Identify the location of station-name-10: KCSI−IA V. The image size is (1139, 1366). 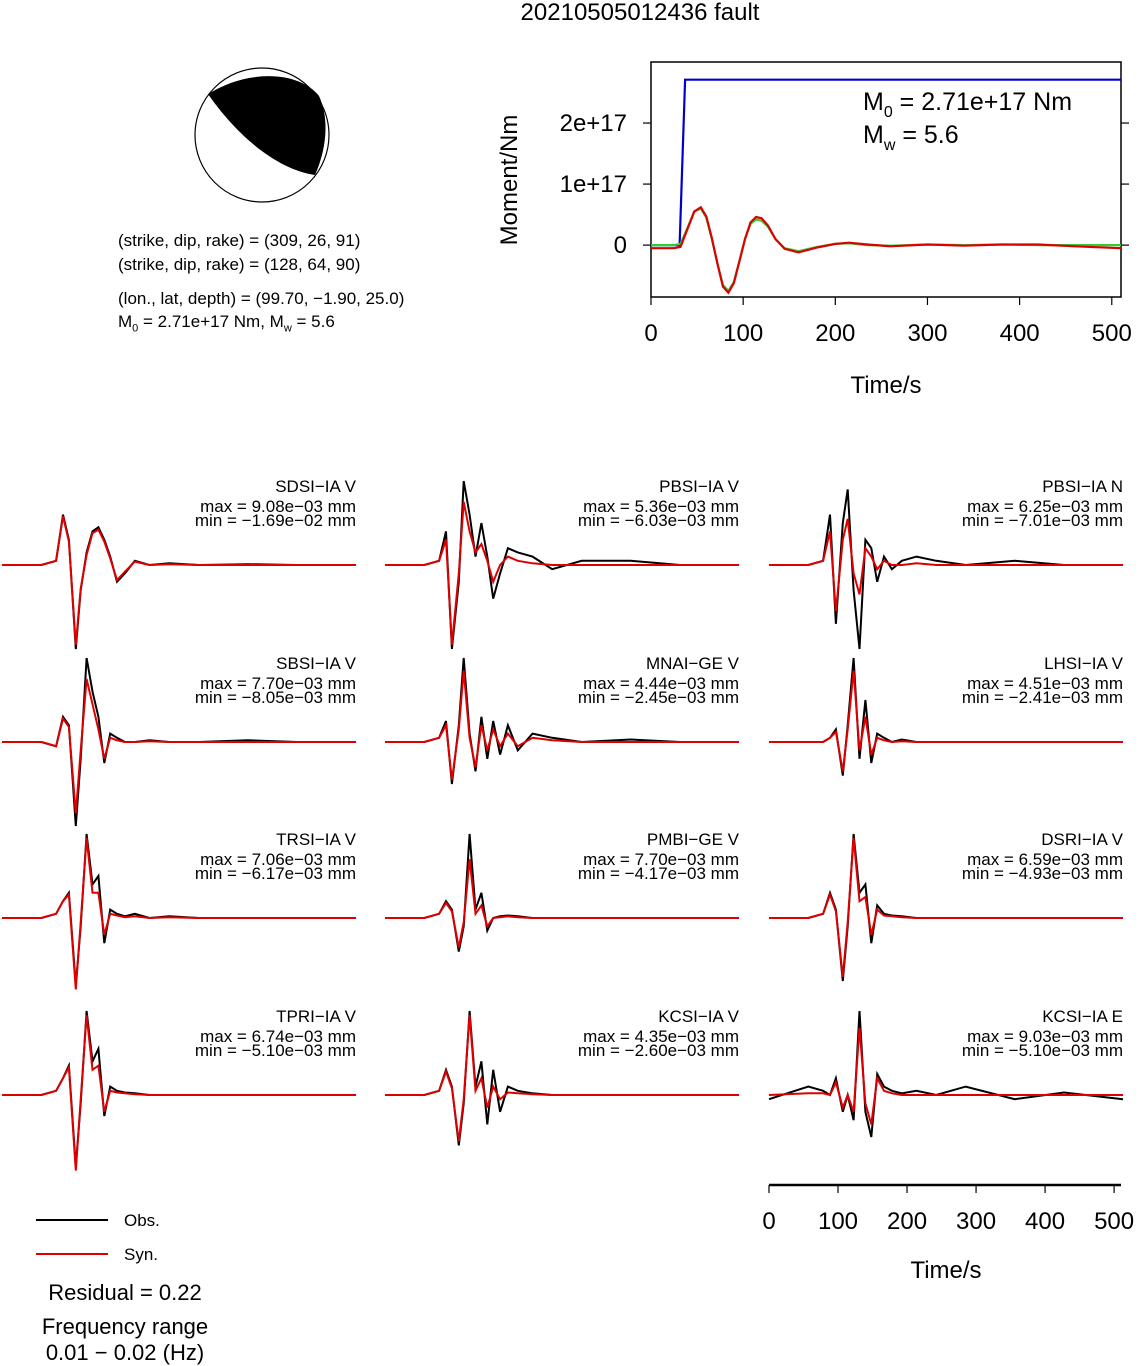
(698, 1016).